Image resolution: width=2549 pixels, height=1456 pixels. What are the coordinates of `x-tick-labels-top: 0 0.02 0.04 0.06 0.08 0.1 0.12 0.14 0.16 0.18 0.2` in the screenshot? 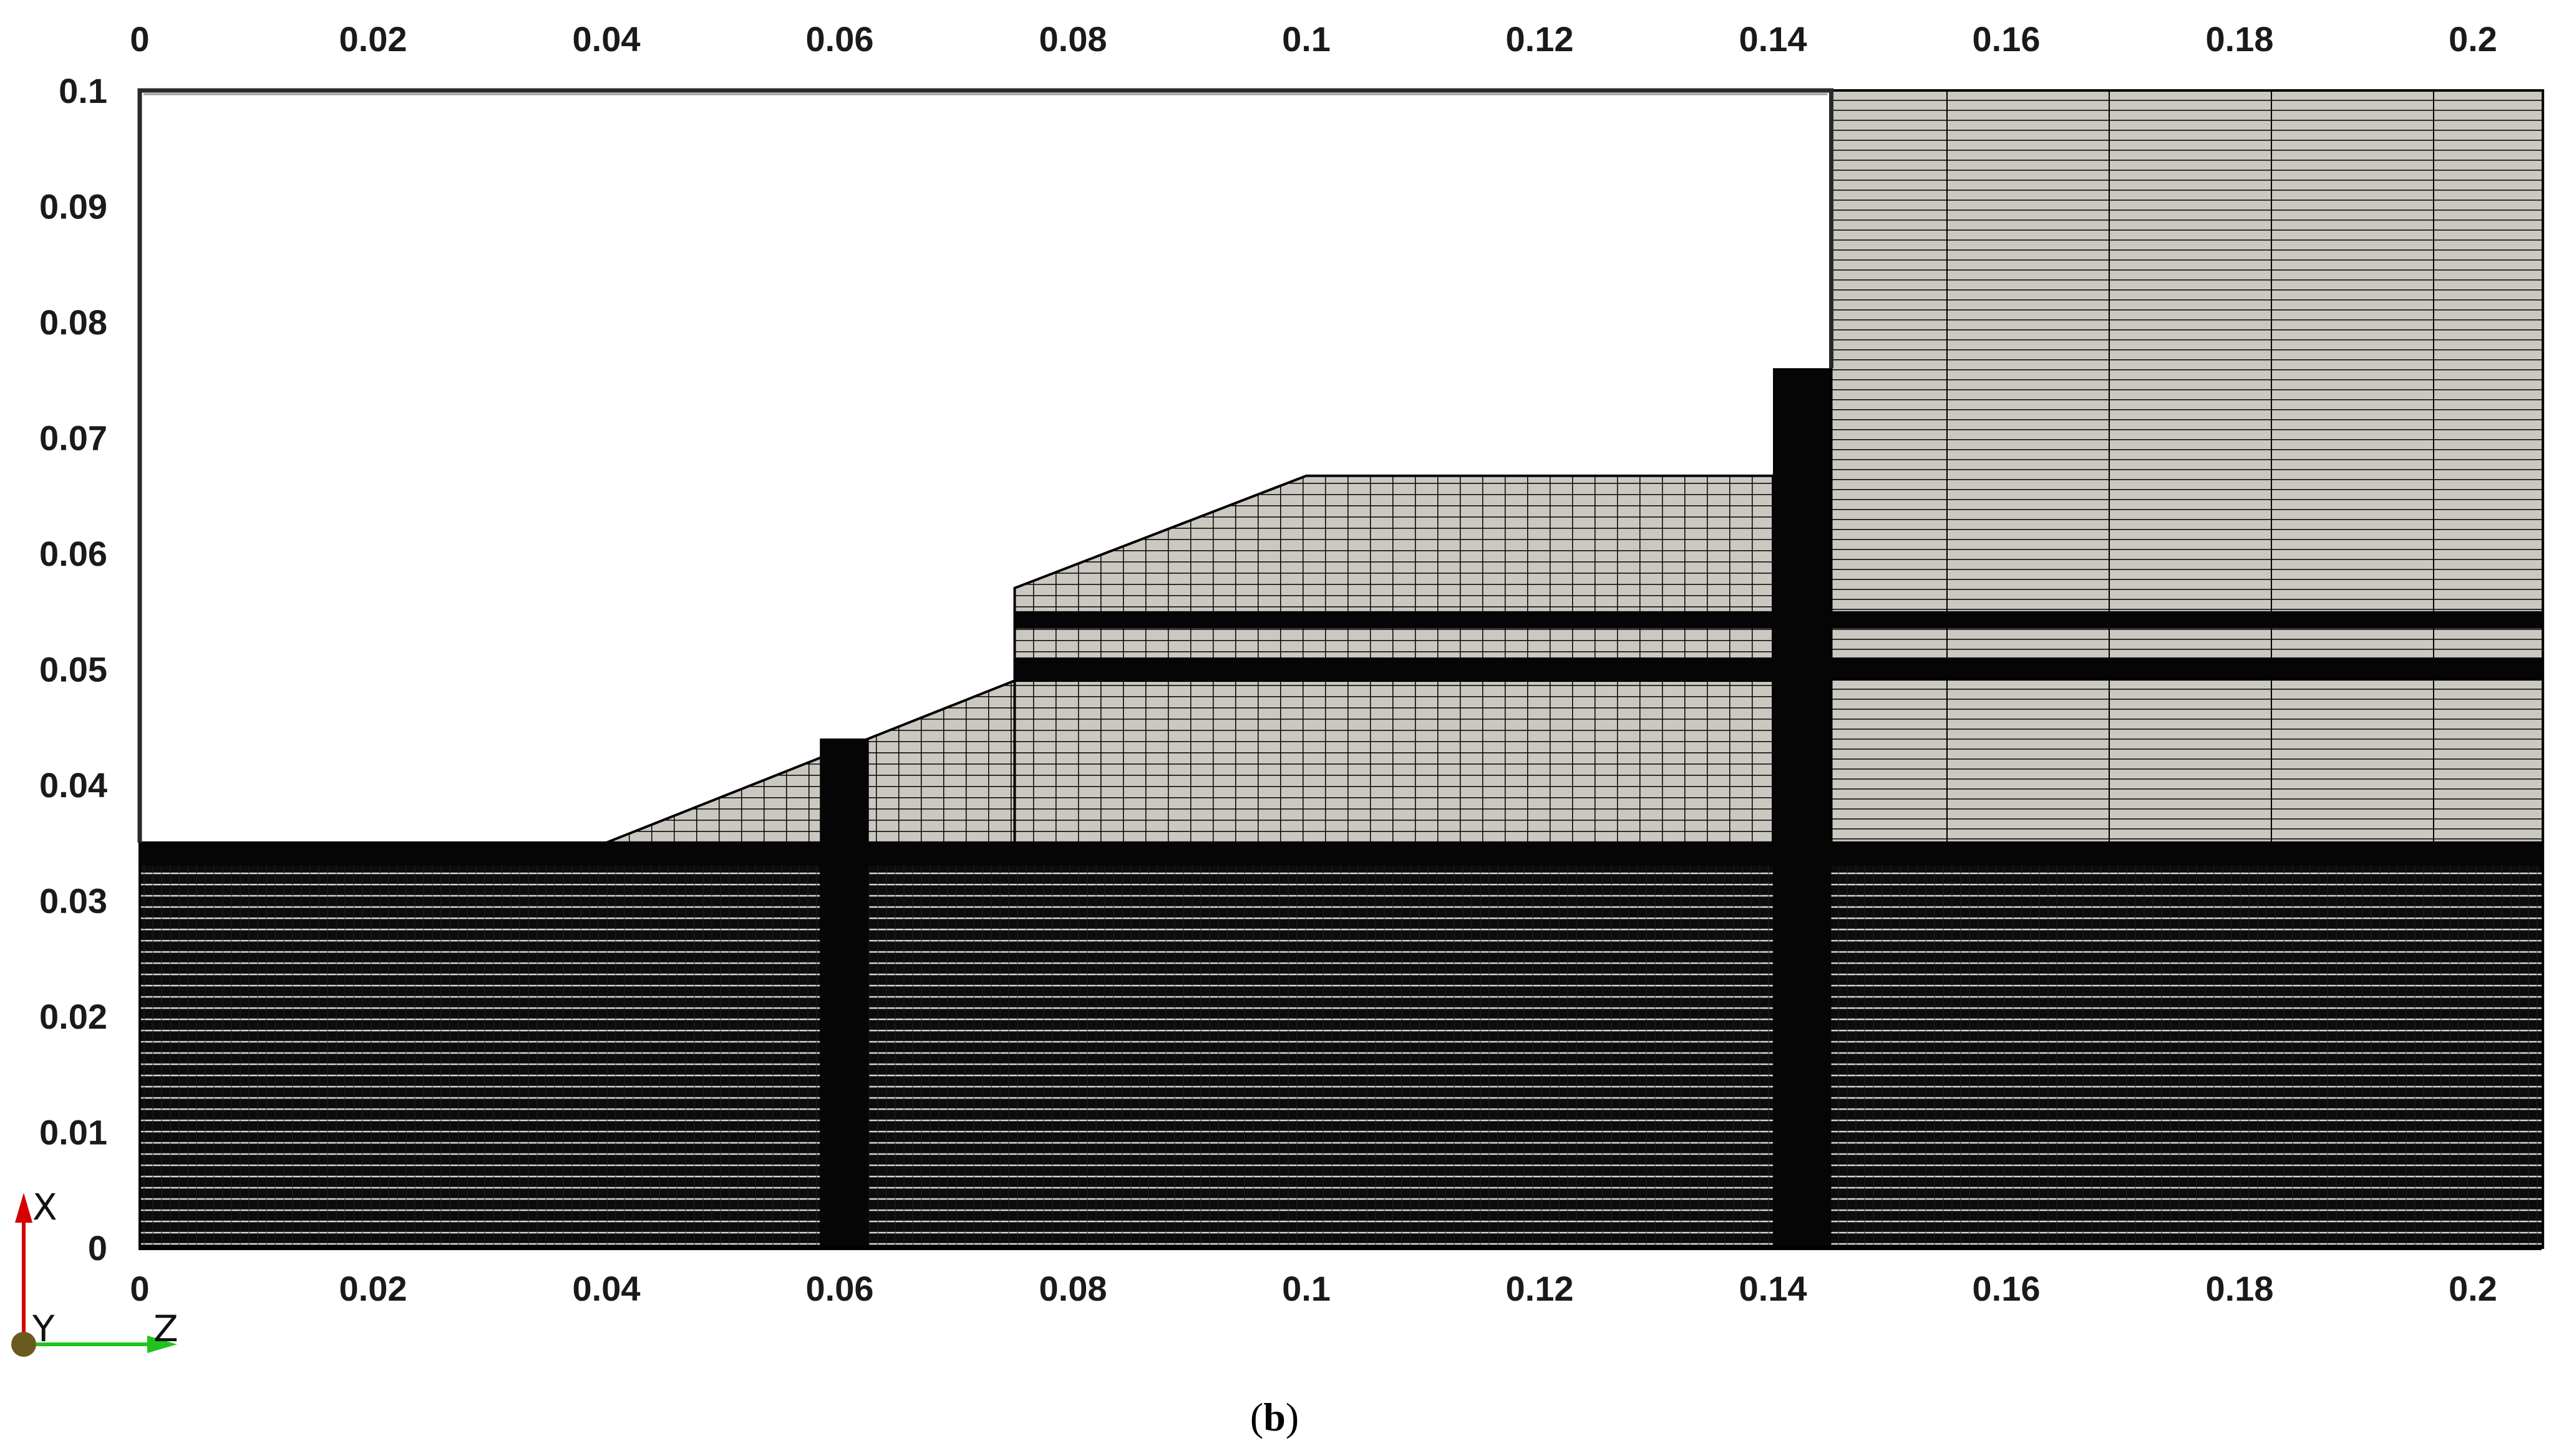 It's located at (1313, 39).